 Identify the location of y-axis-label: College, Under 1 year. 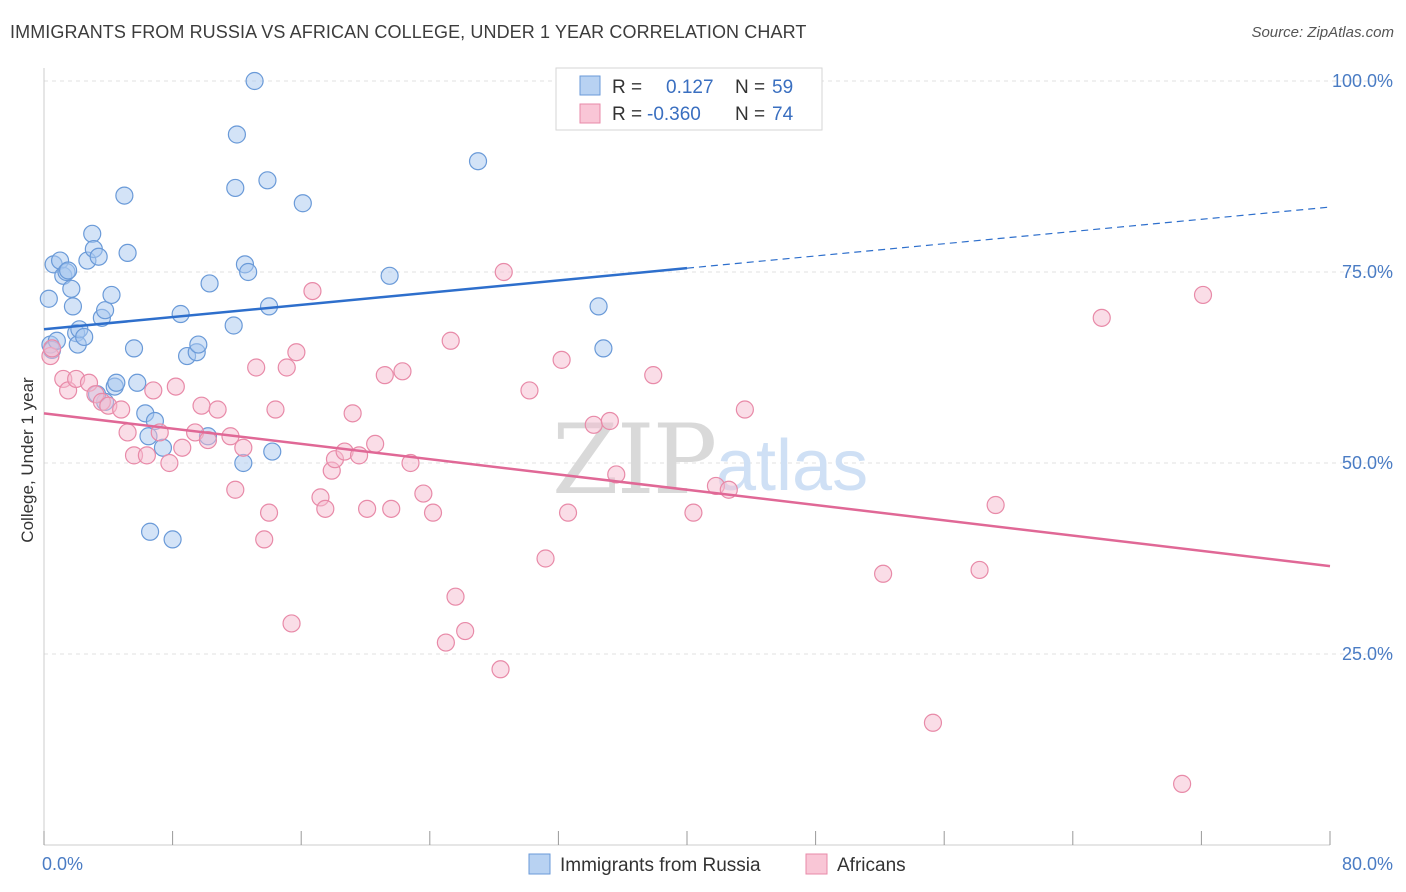
(27, 460).